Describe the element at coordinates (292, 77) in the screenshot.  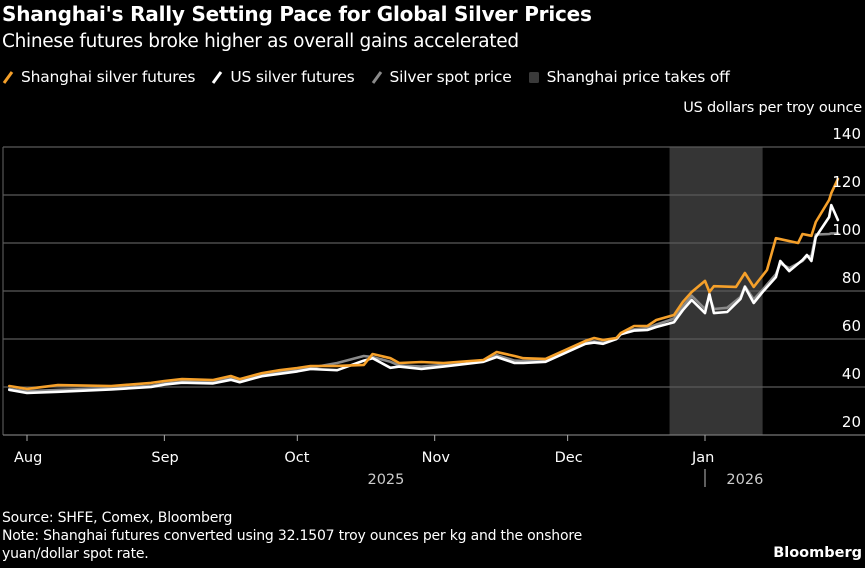
I see `legend-label: US silver futures` at that location.